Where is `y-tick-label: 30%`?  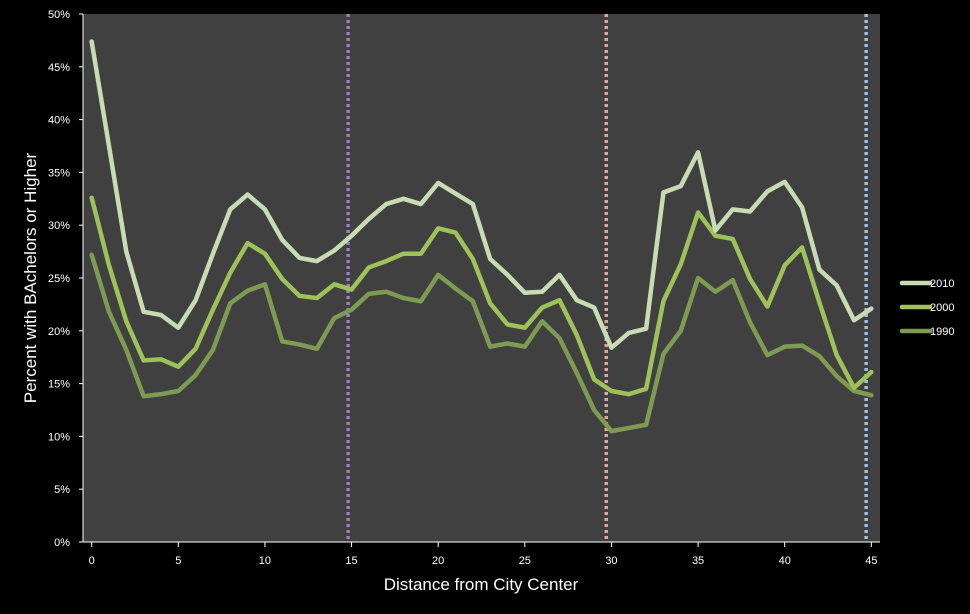 y-tick-label: 30% is located at coordinates (59, 226).